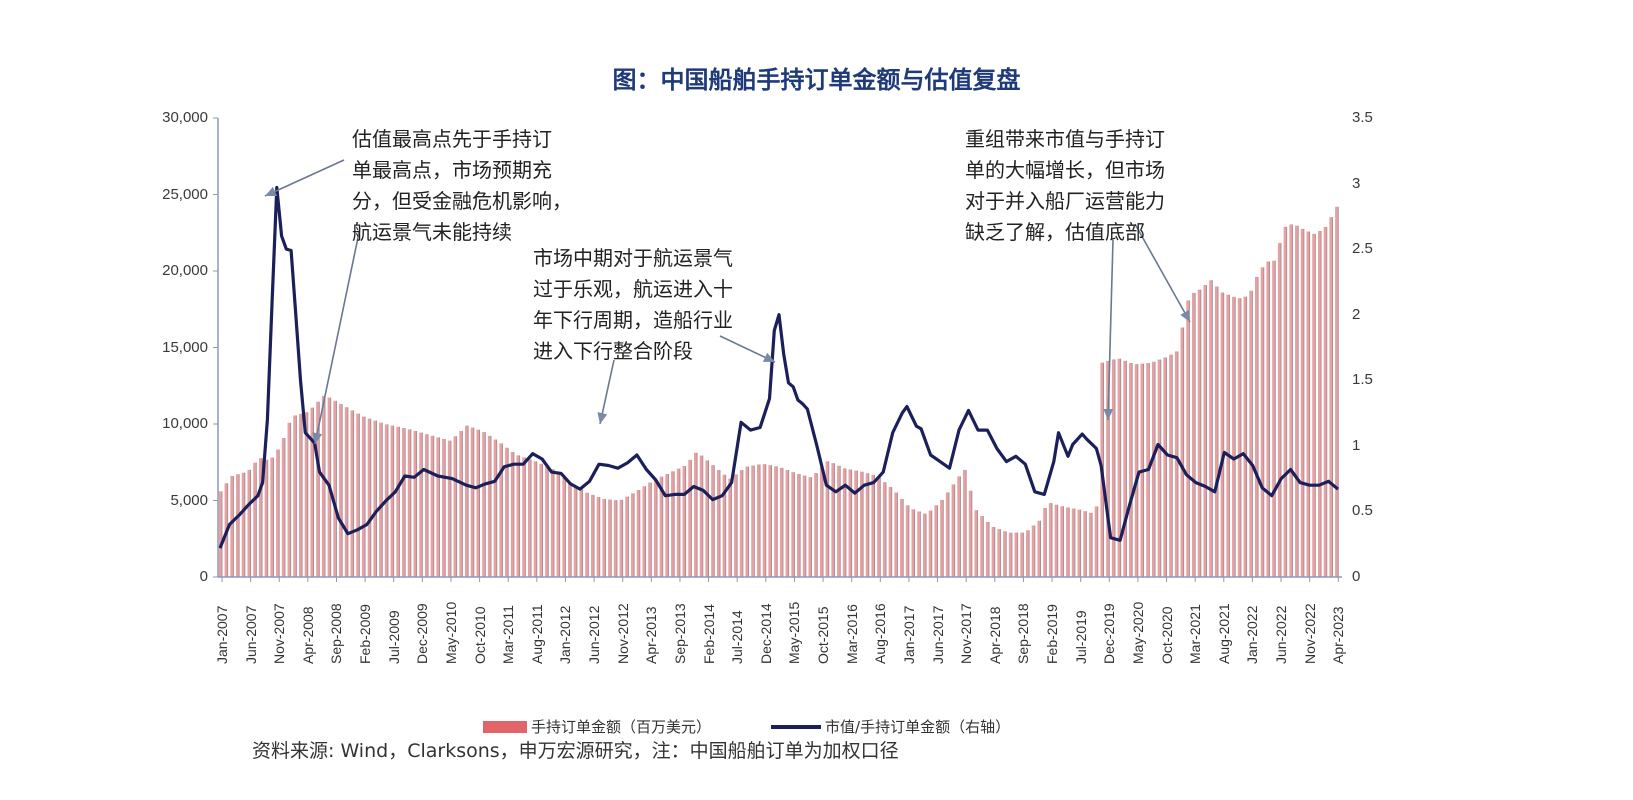  What do you see at coordinates (908, 634) in the screenshot?
I see `x-axis-tick-label: Jan-2017` at bounding box center [908, 634].